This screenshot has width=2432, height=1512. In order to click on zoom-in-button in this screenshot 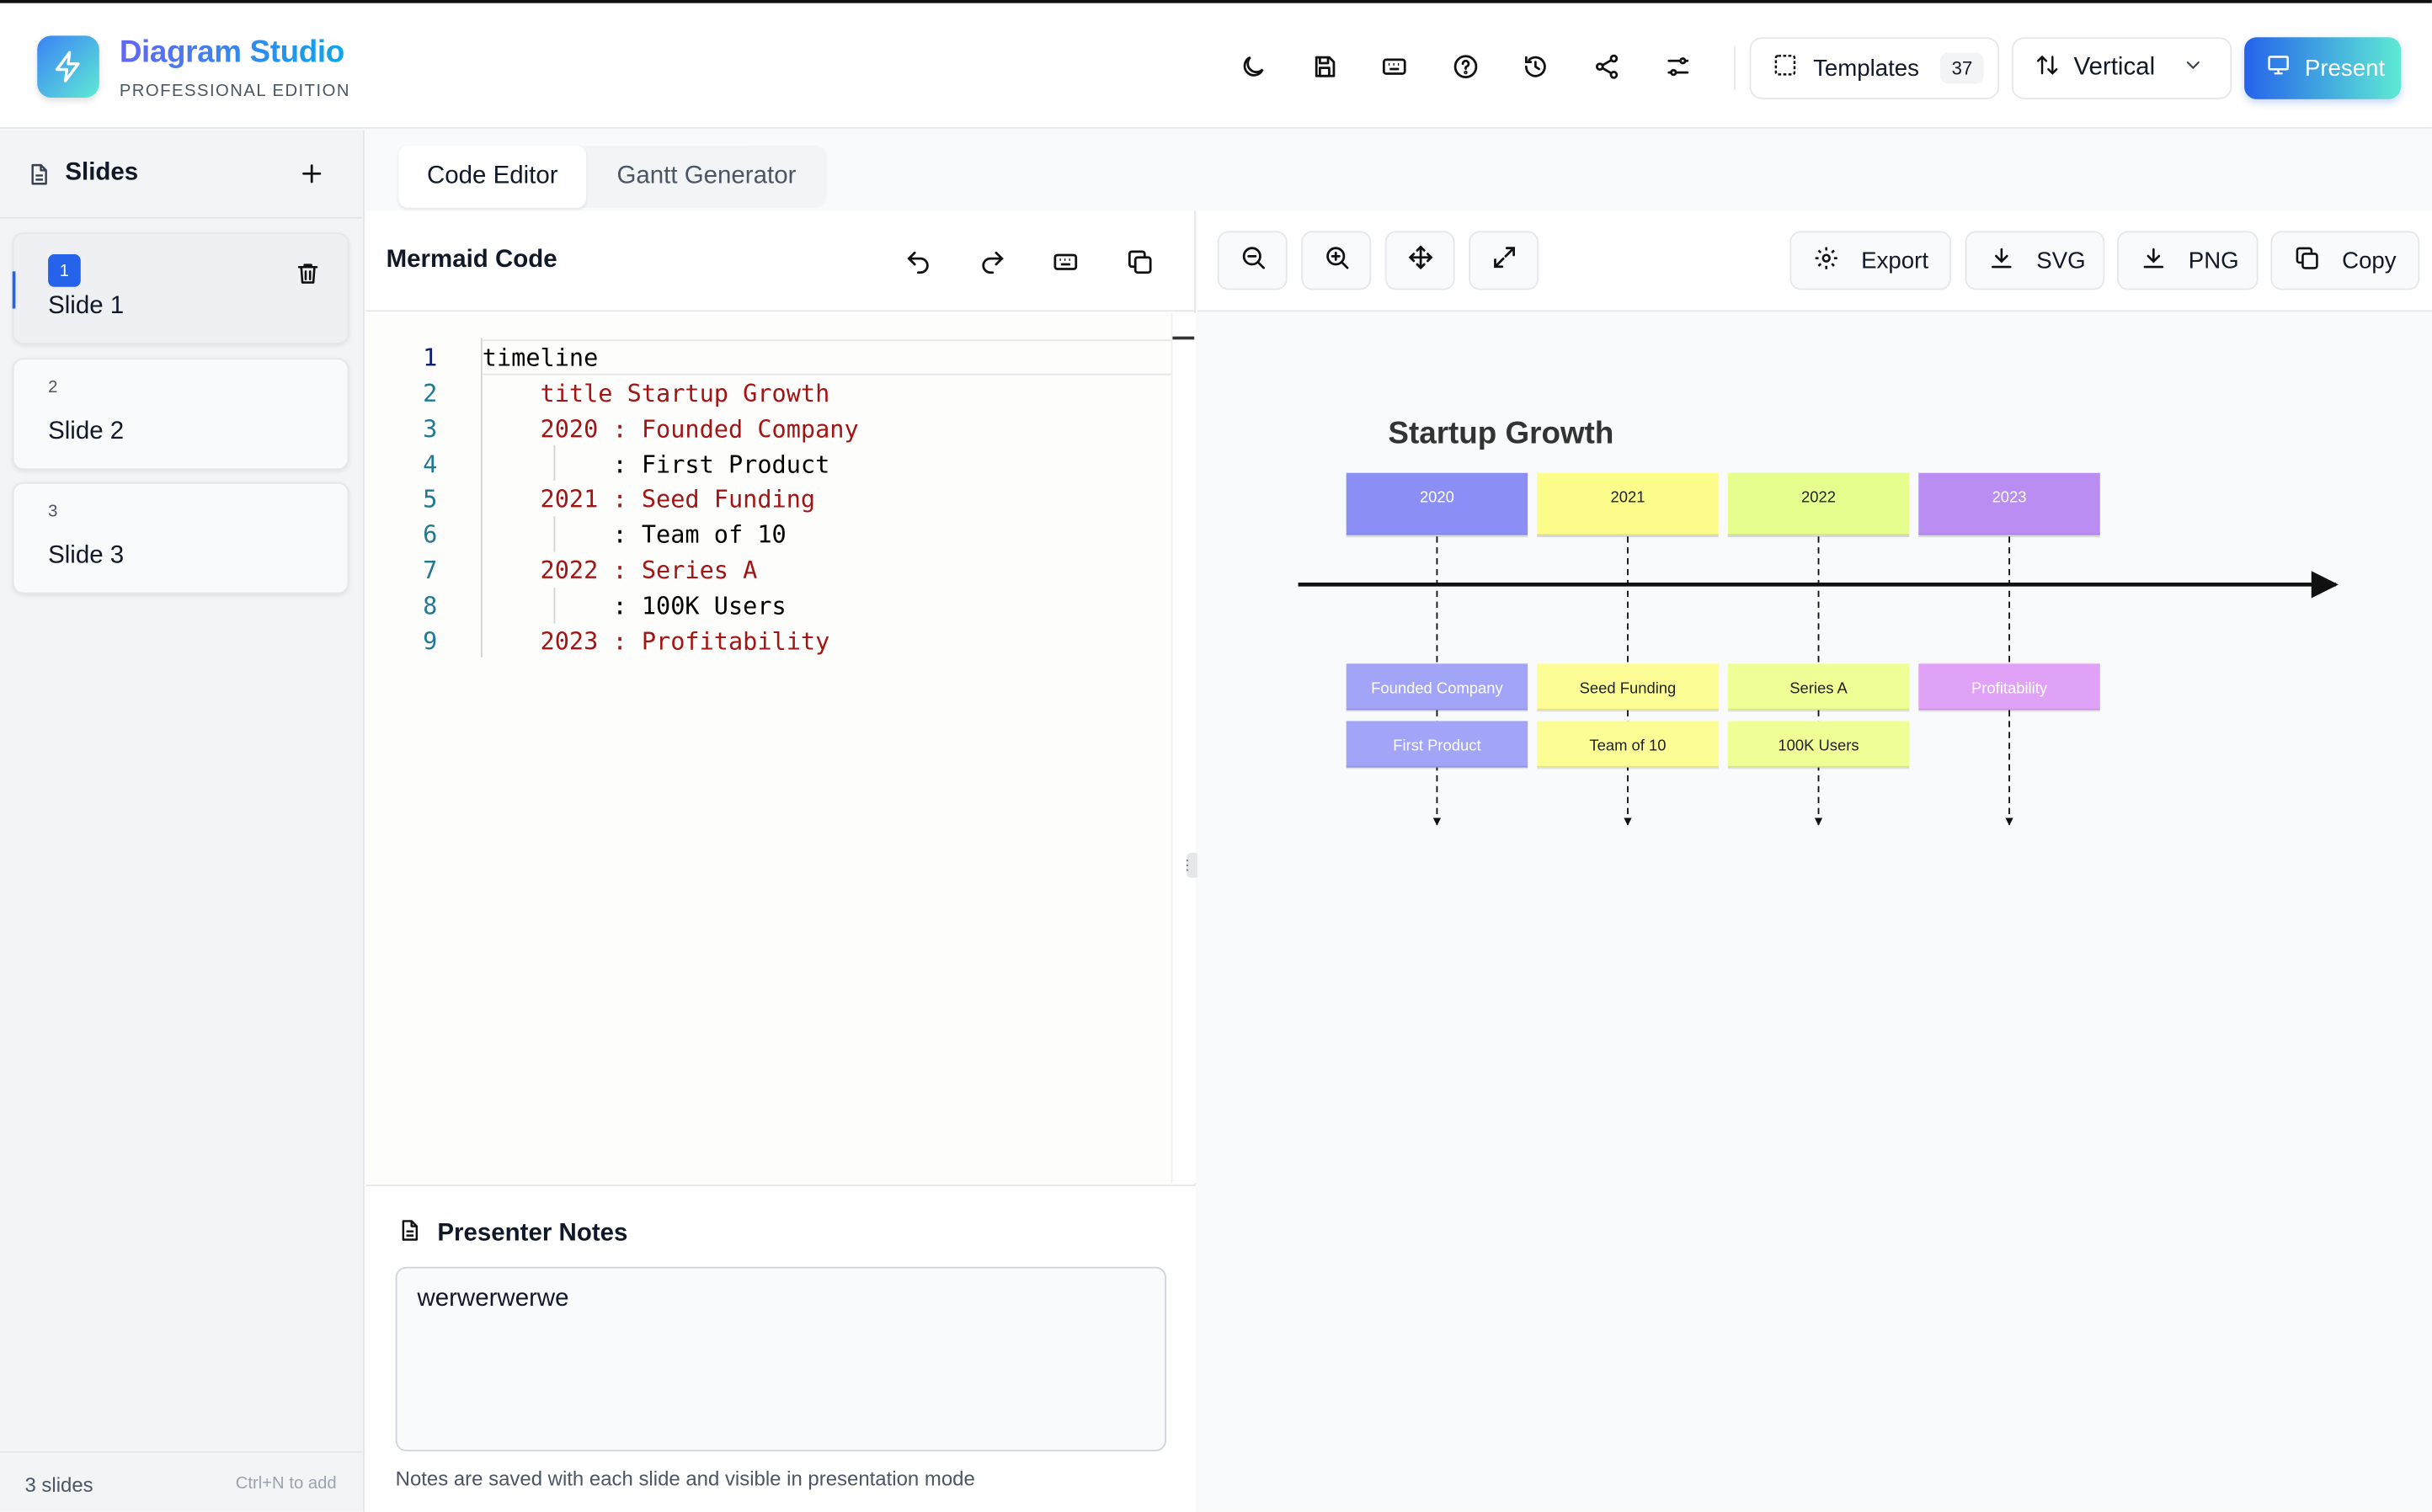, I will do `click(1336, 260)`.